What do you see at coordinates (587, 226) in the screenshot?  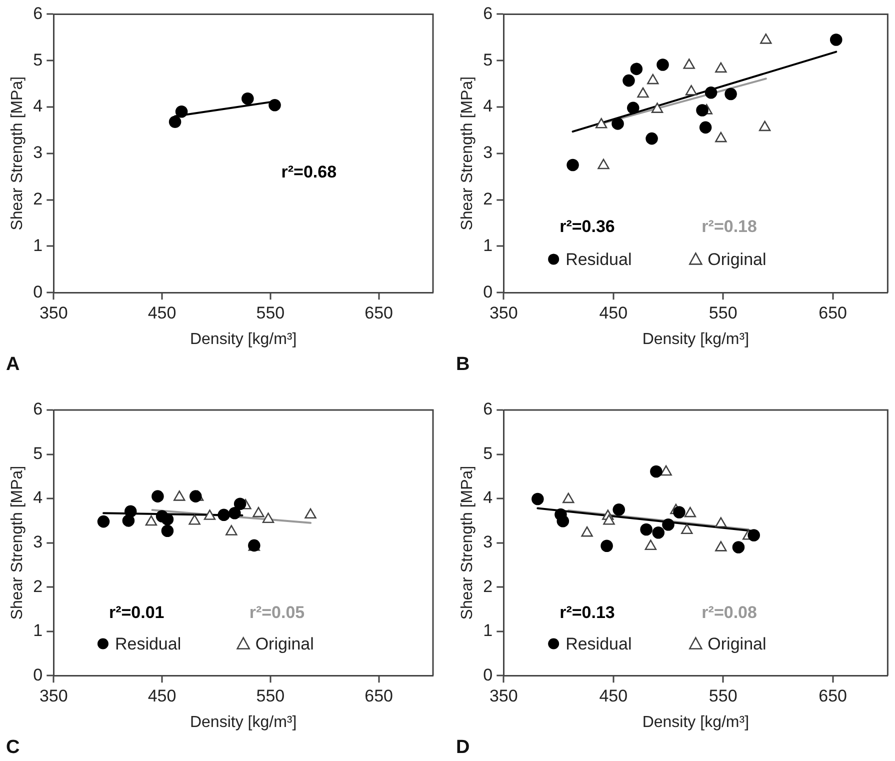 I see `annotation: r²=0.36` at bounding box center [587, 226].